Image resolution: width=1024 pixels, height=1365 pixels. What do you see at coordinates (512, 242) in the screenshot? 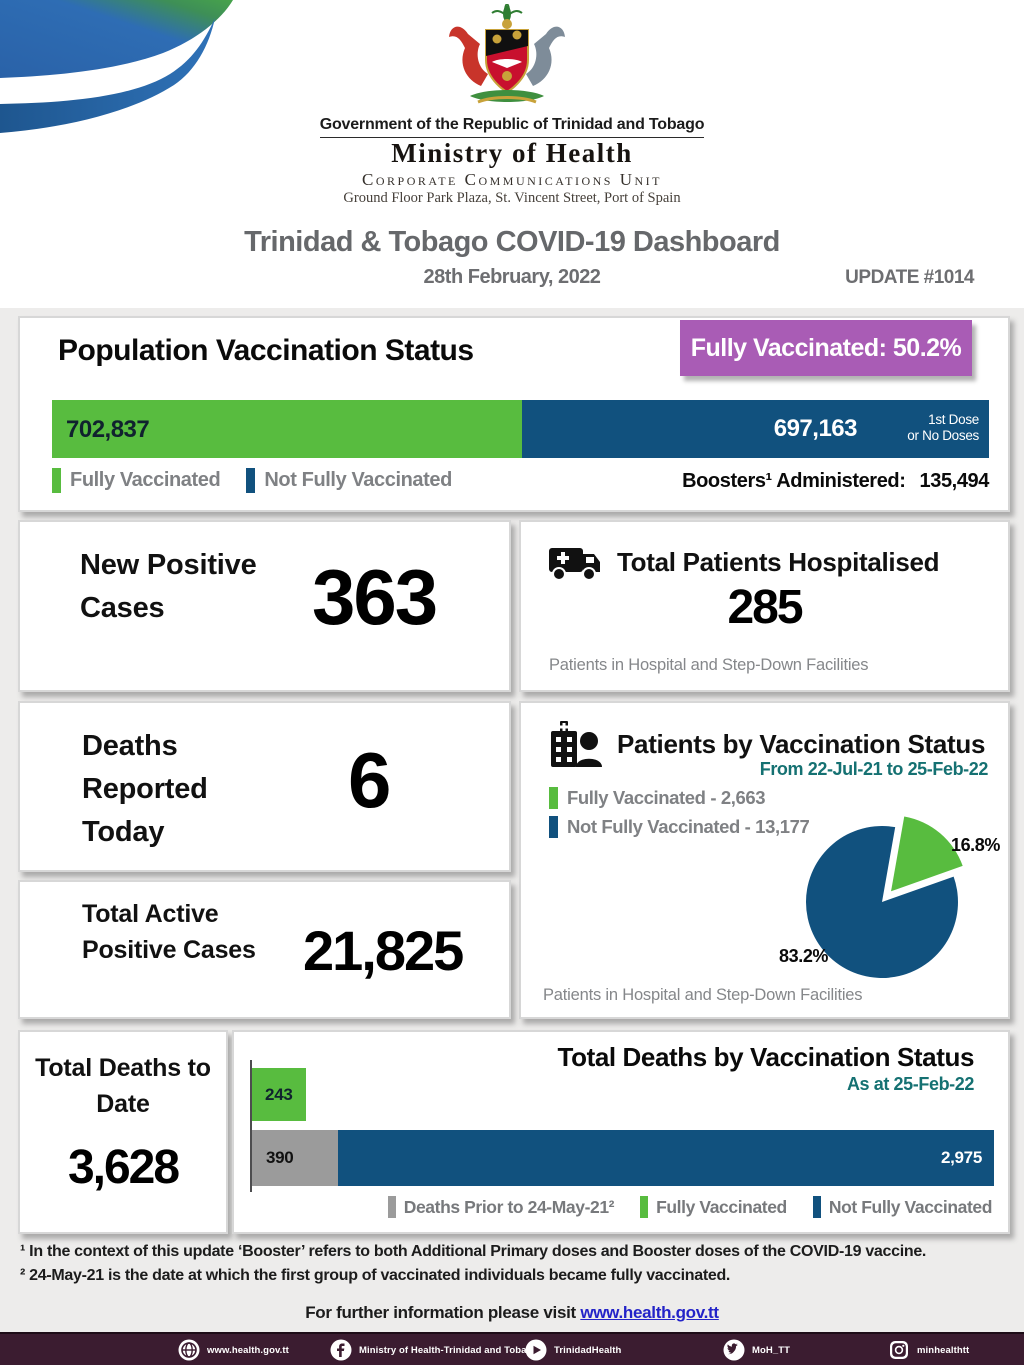
I see `page-title: Trinidad & Tobago COVID-19 Dashboard` at bounding box center [512, 242].